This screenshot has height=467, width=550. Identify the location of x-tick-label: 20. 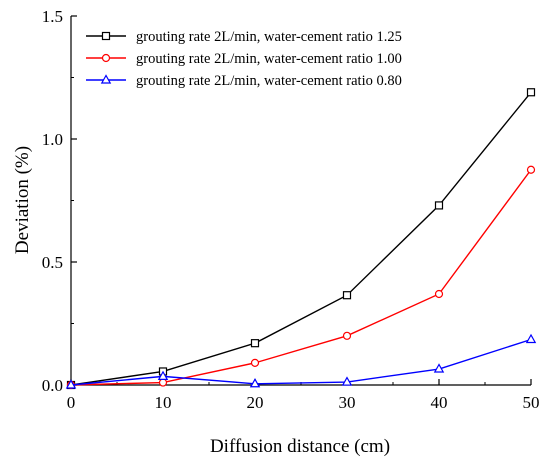
(255, 402).